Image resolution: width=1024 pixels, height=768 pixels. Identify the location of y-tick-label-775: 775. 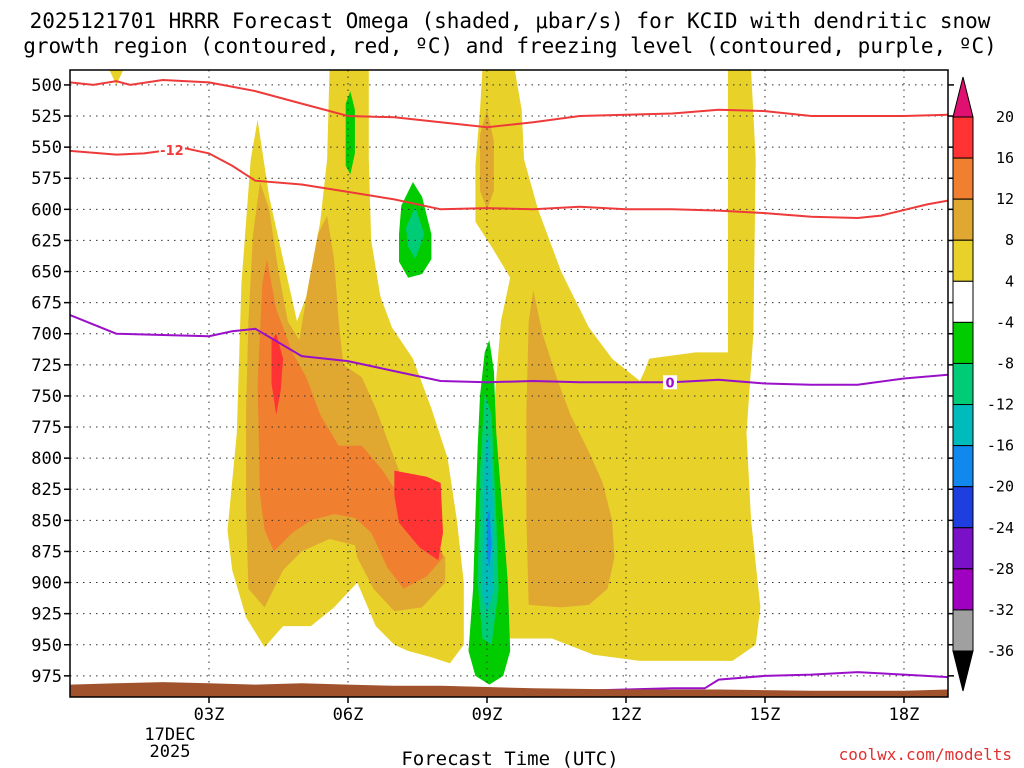
(46, 428).